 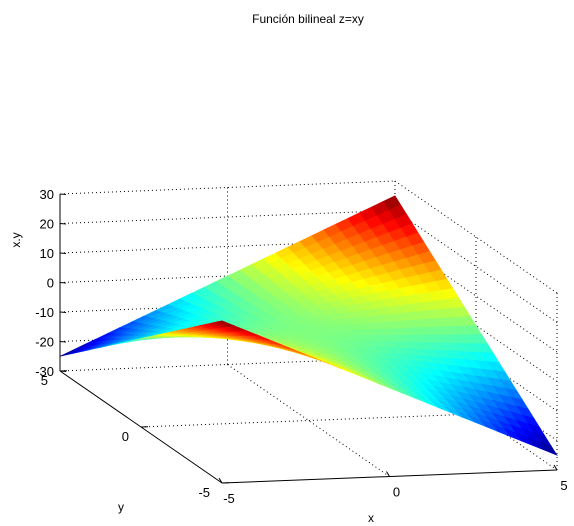 I want to click on z-tick-label: -10, so click(x=44, y=312).